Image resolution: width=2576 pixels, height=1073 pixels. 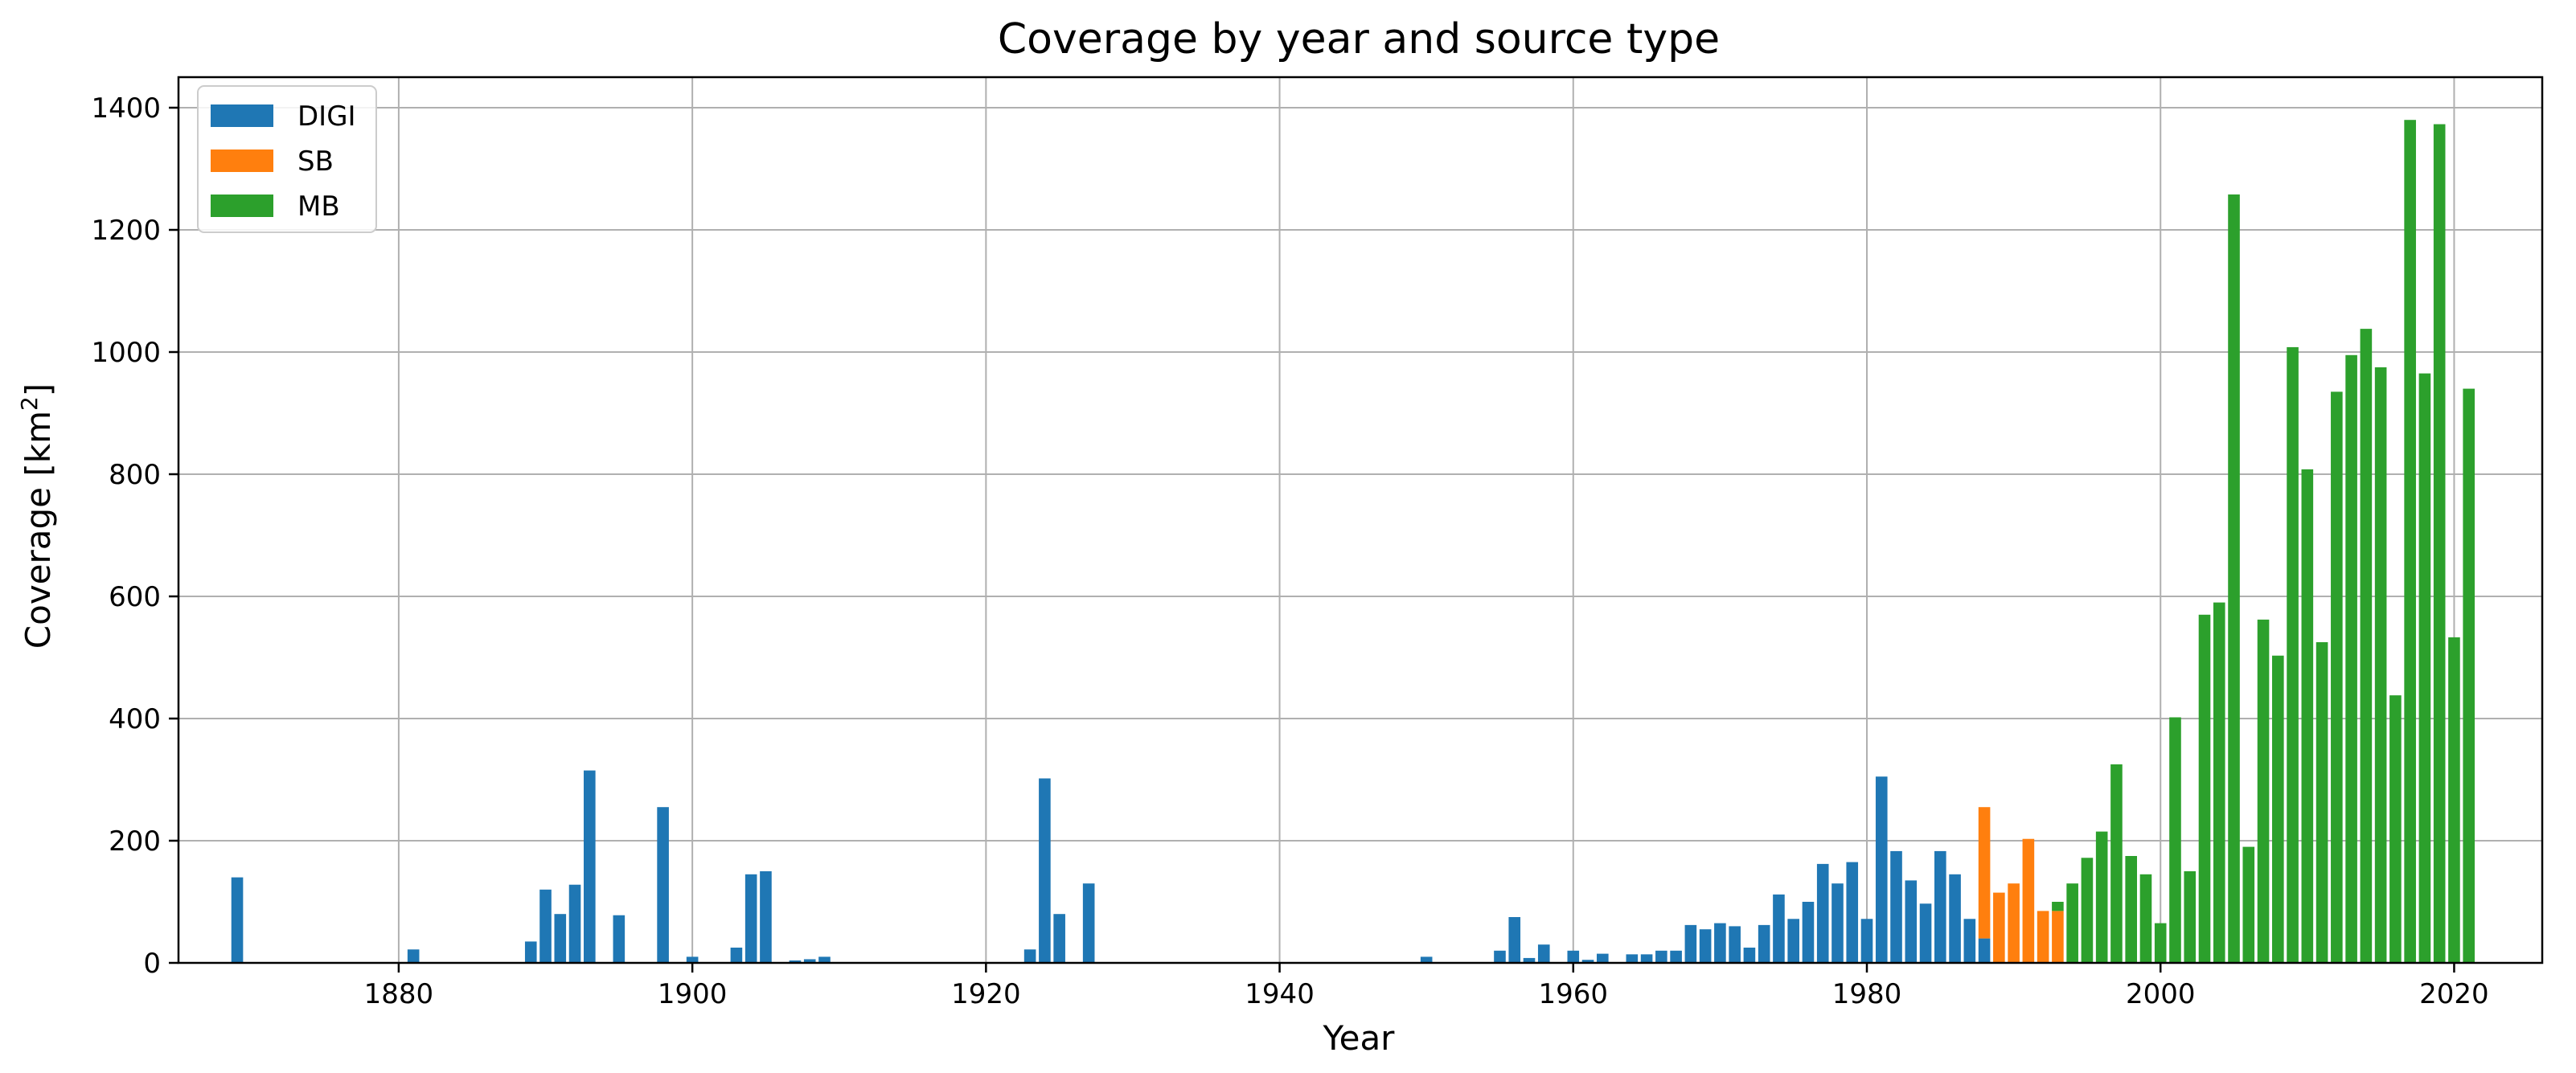 I want to click on x-tick-label: 1900, so click(x=693, y=994).